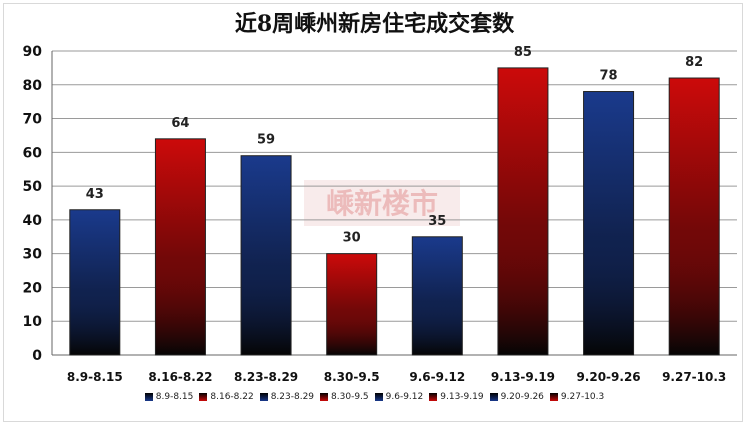 The width and height of the screenshot is (749, 428). What do you see at coordinates (33, 288) in the screenshot?
I see `y-tick-label: 20` at bounding box center [33, 288].